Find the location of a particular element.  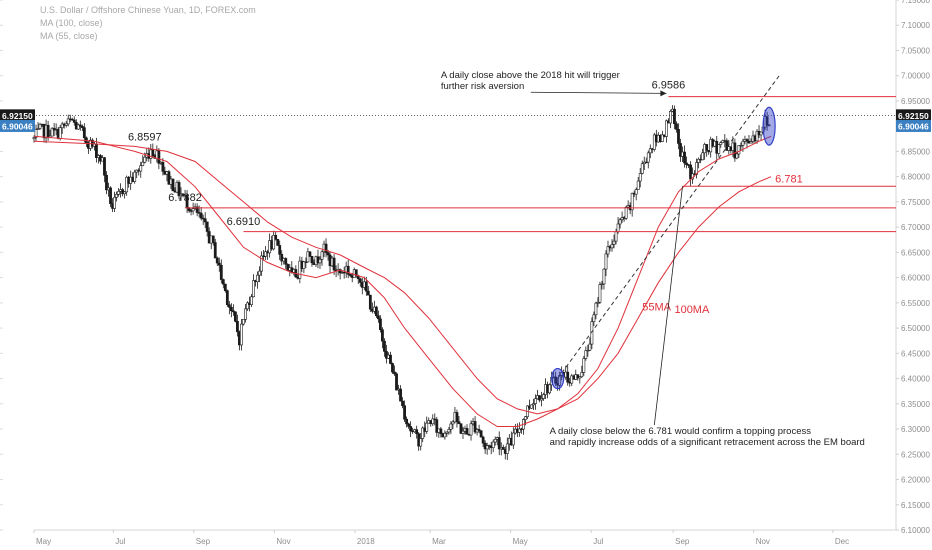

y-tick: 7.05000 is located at coordinates (465, 50).